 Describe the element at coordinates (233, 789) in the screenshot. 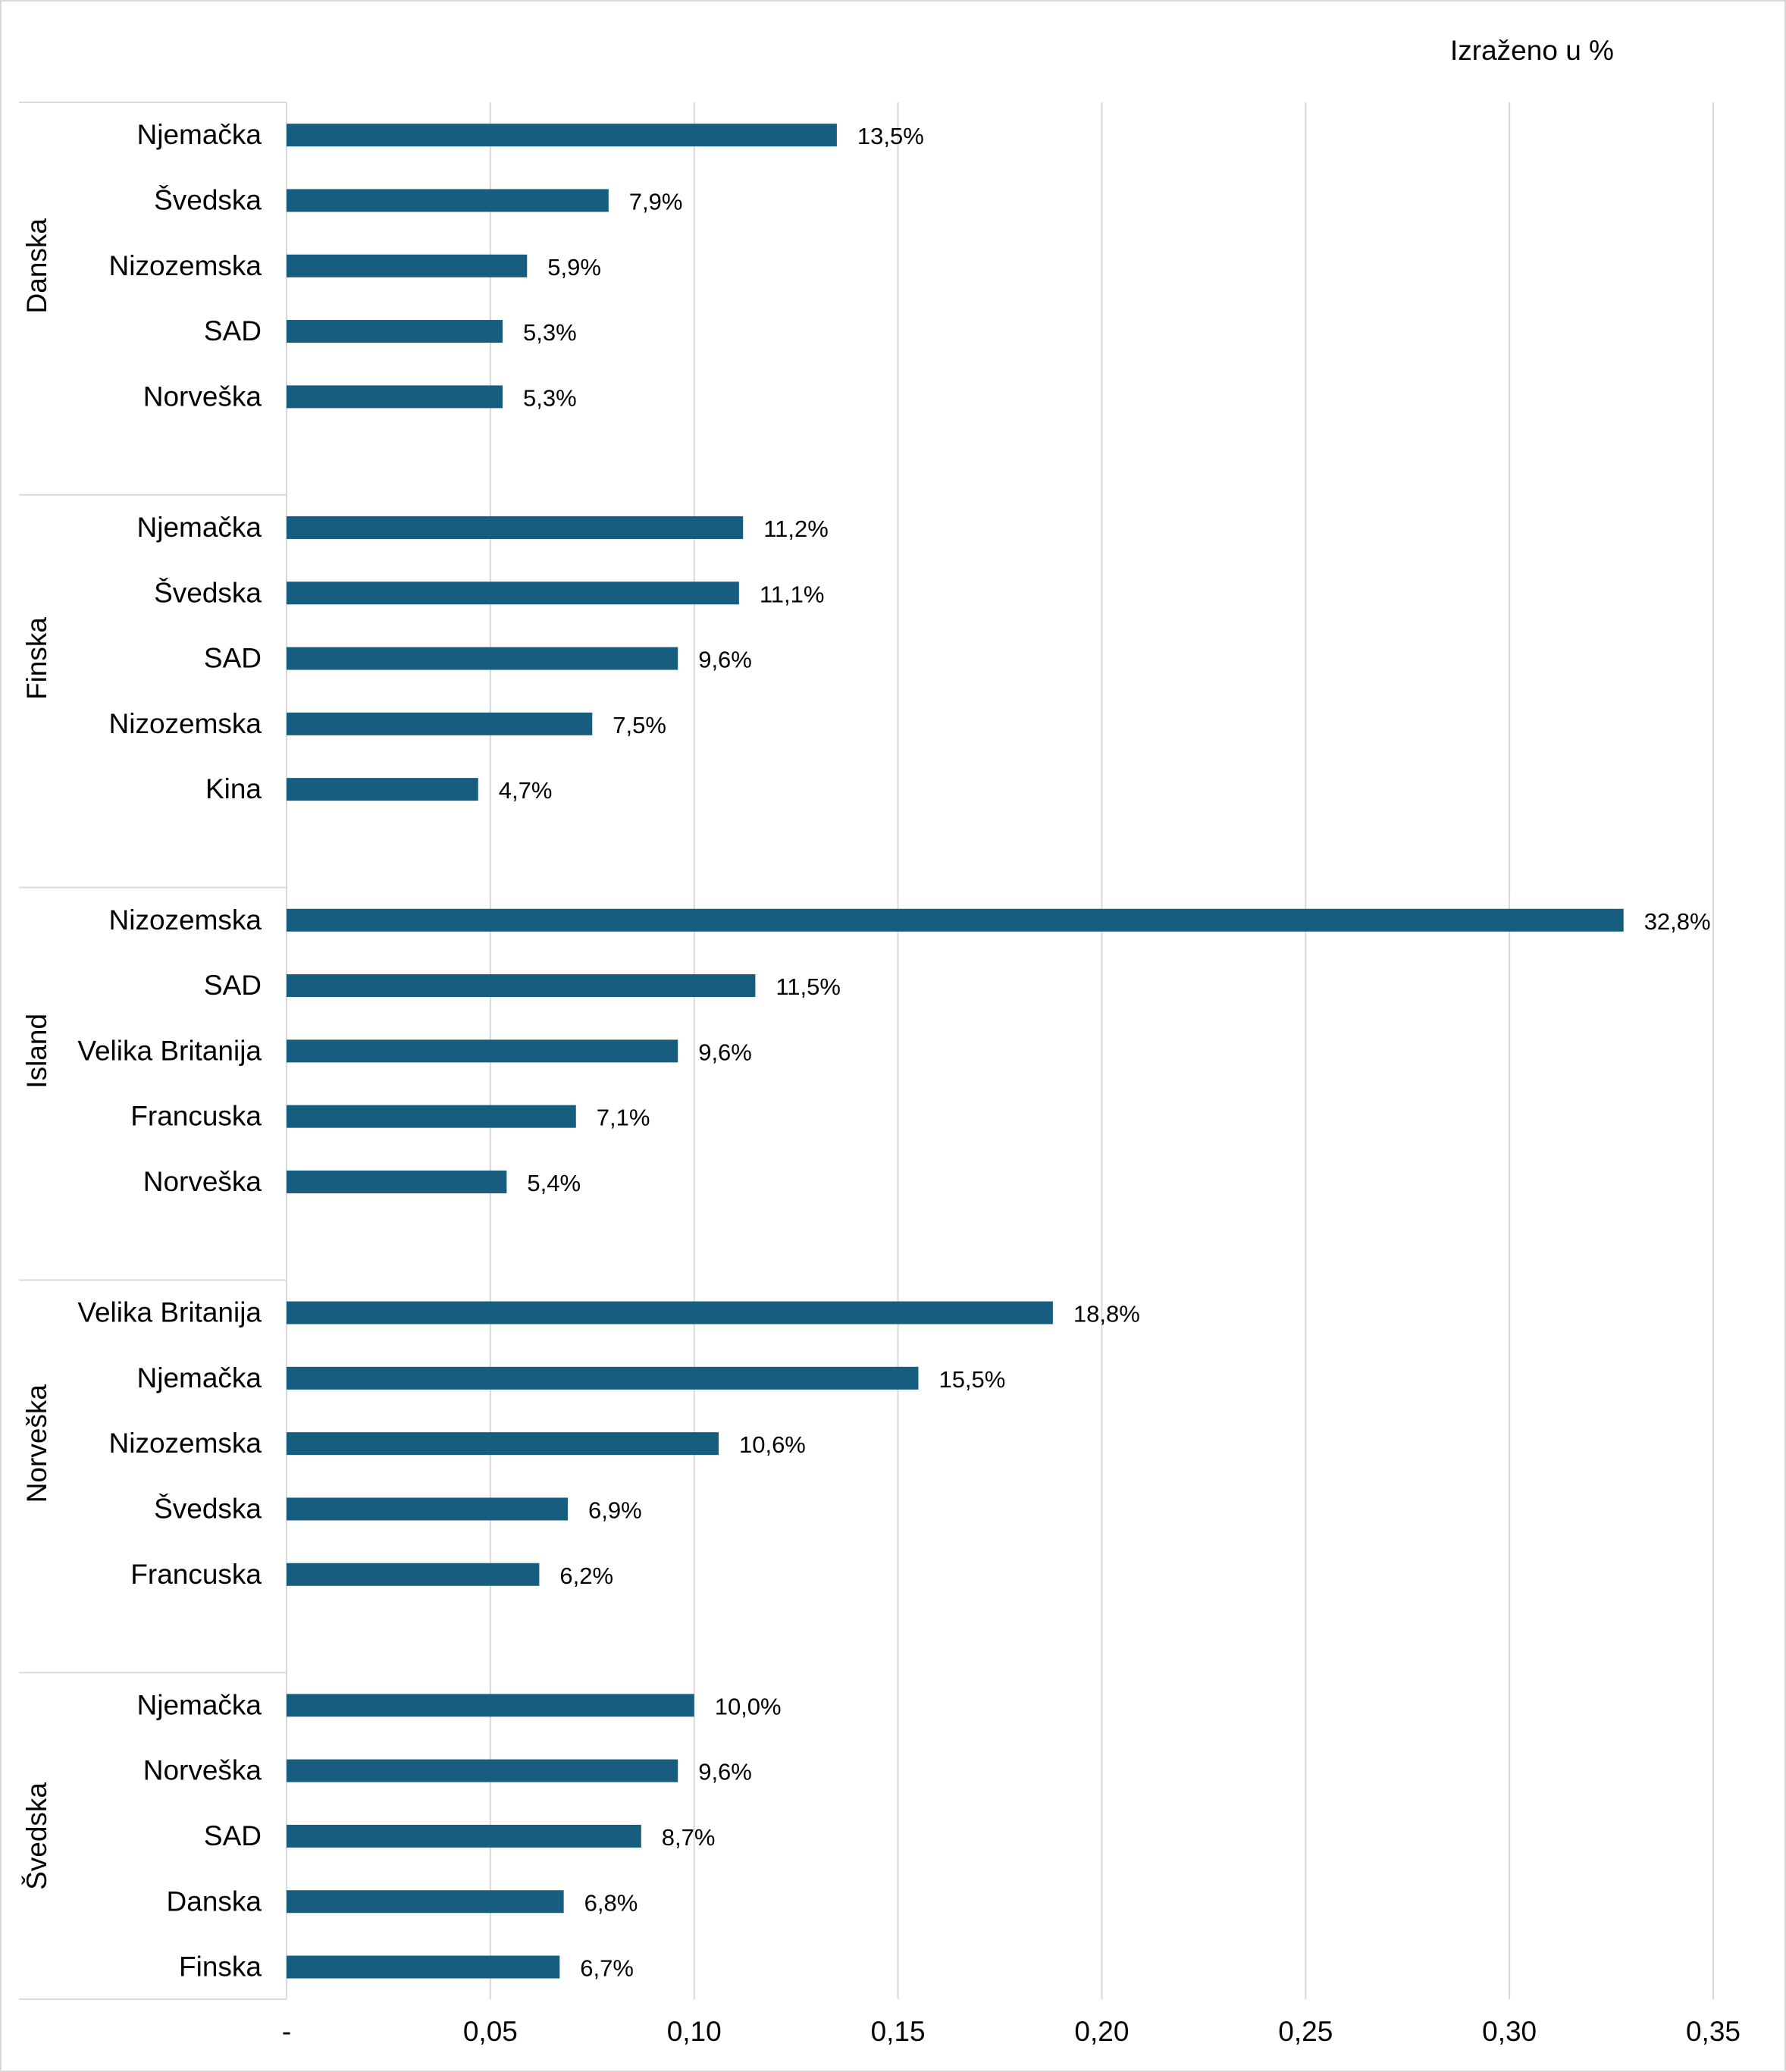

I see `category-label: Kina` at that location.